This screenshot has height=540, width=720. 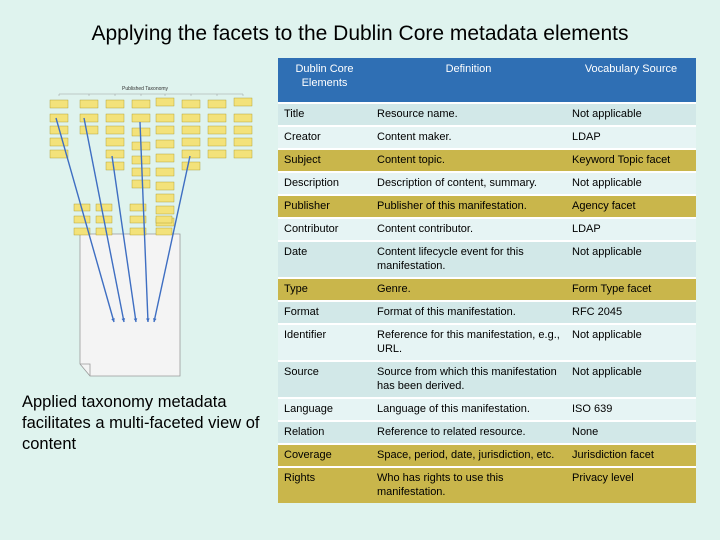 I want to click on element-cell: Description, so click(x=324, y=183).